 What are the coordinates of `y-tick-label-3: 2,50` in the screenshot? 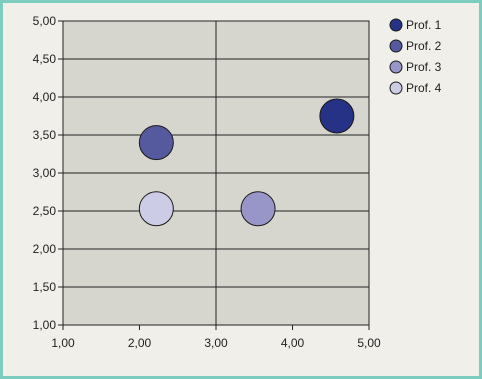 It's located at (45, 211).